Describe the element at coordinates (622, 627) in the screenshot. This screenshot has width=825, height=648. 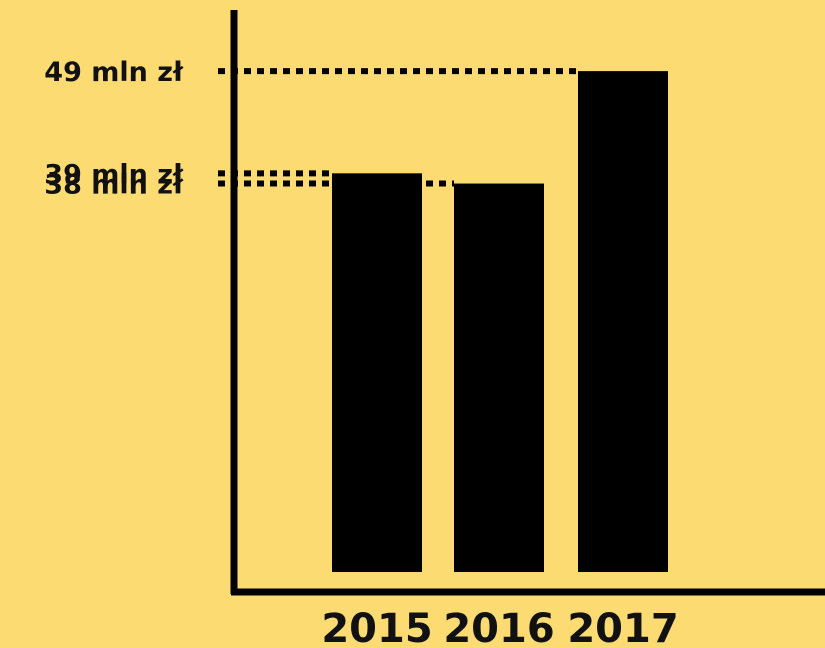
I see `category-label-2017: 2017` at that location.